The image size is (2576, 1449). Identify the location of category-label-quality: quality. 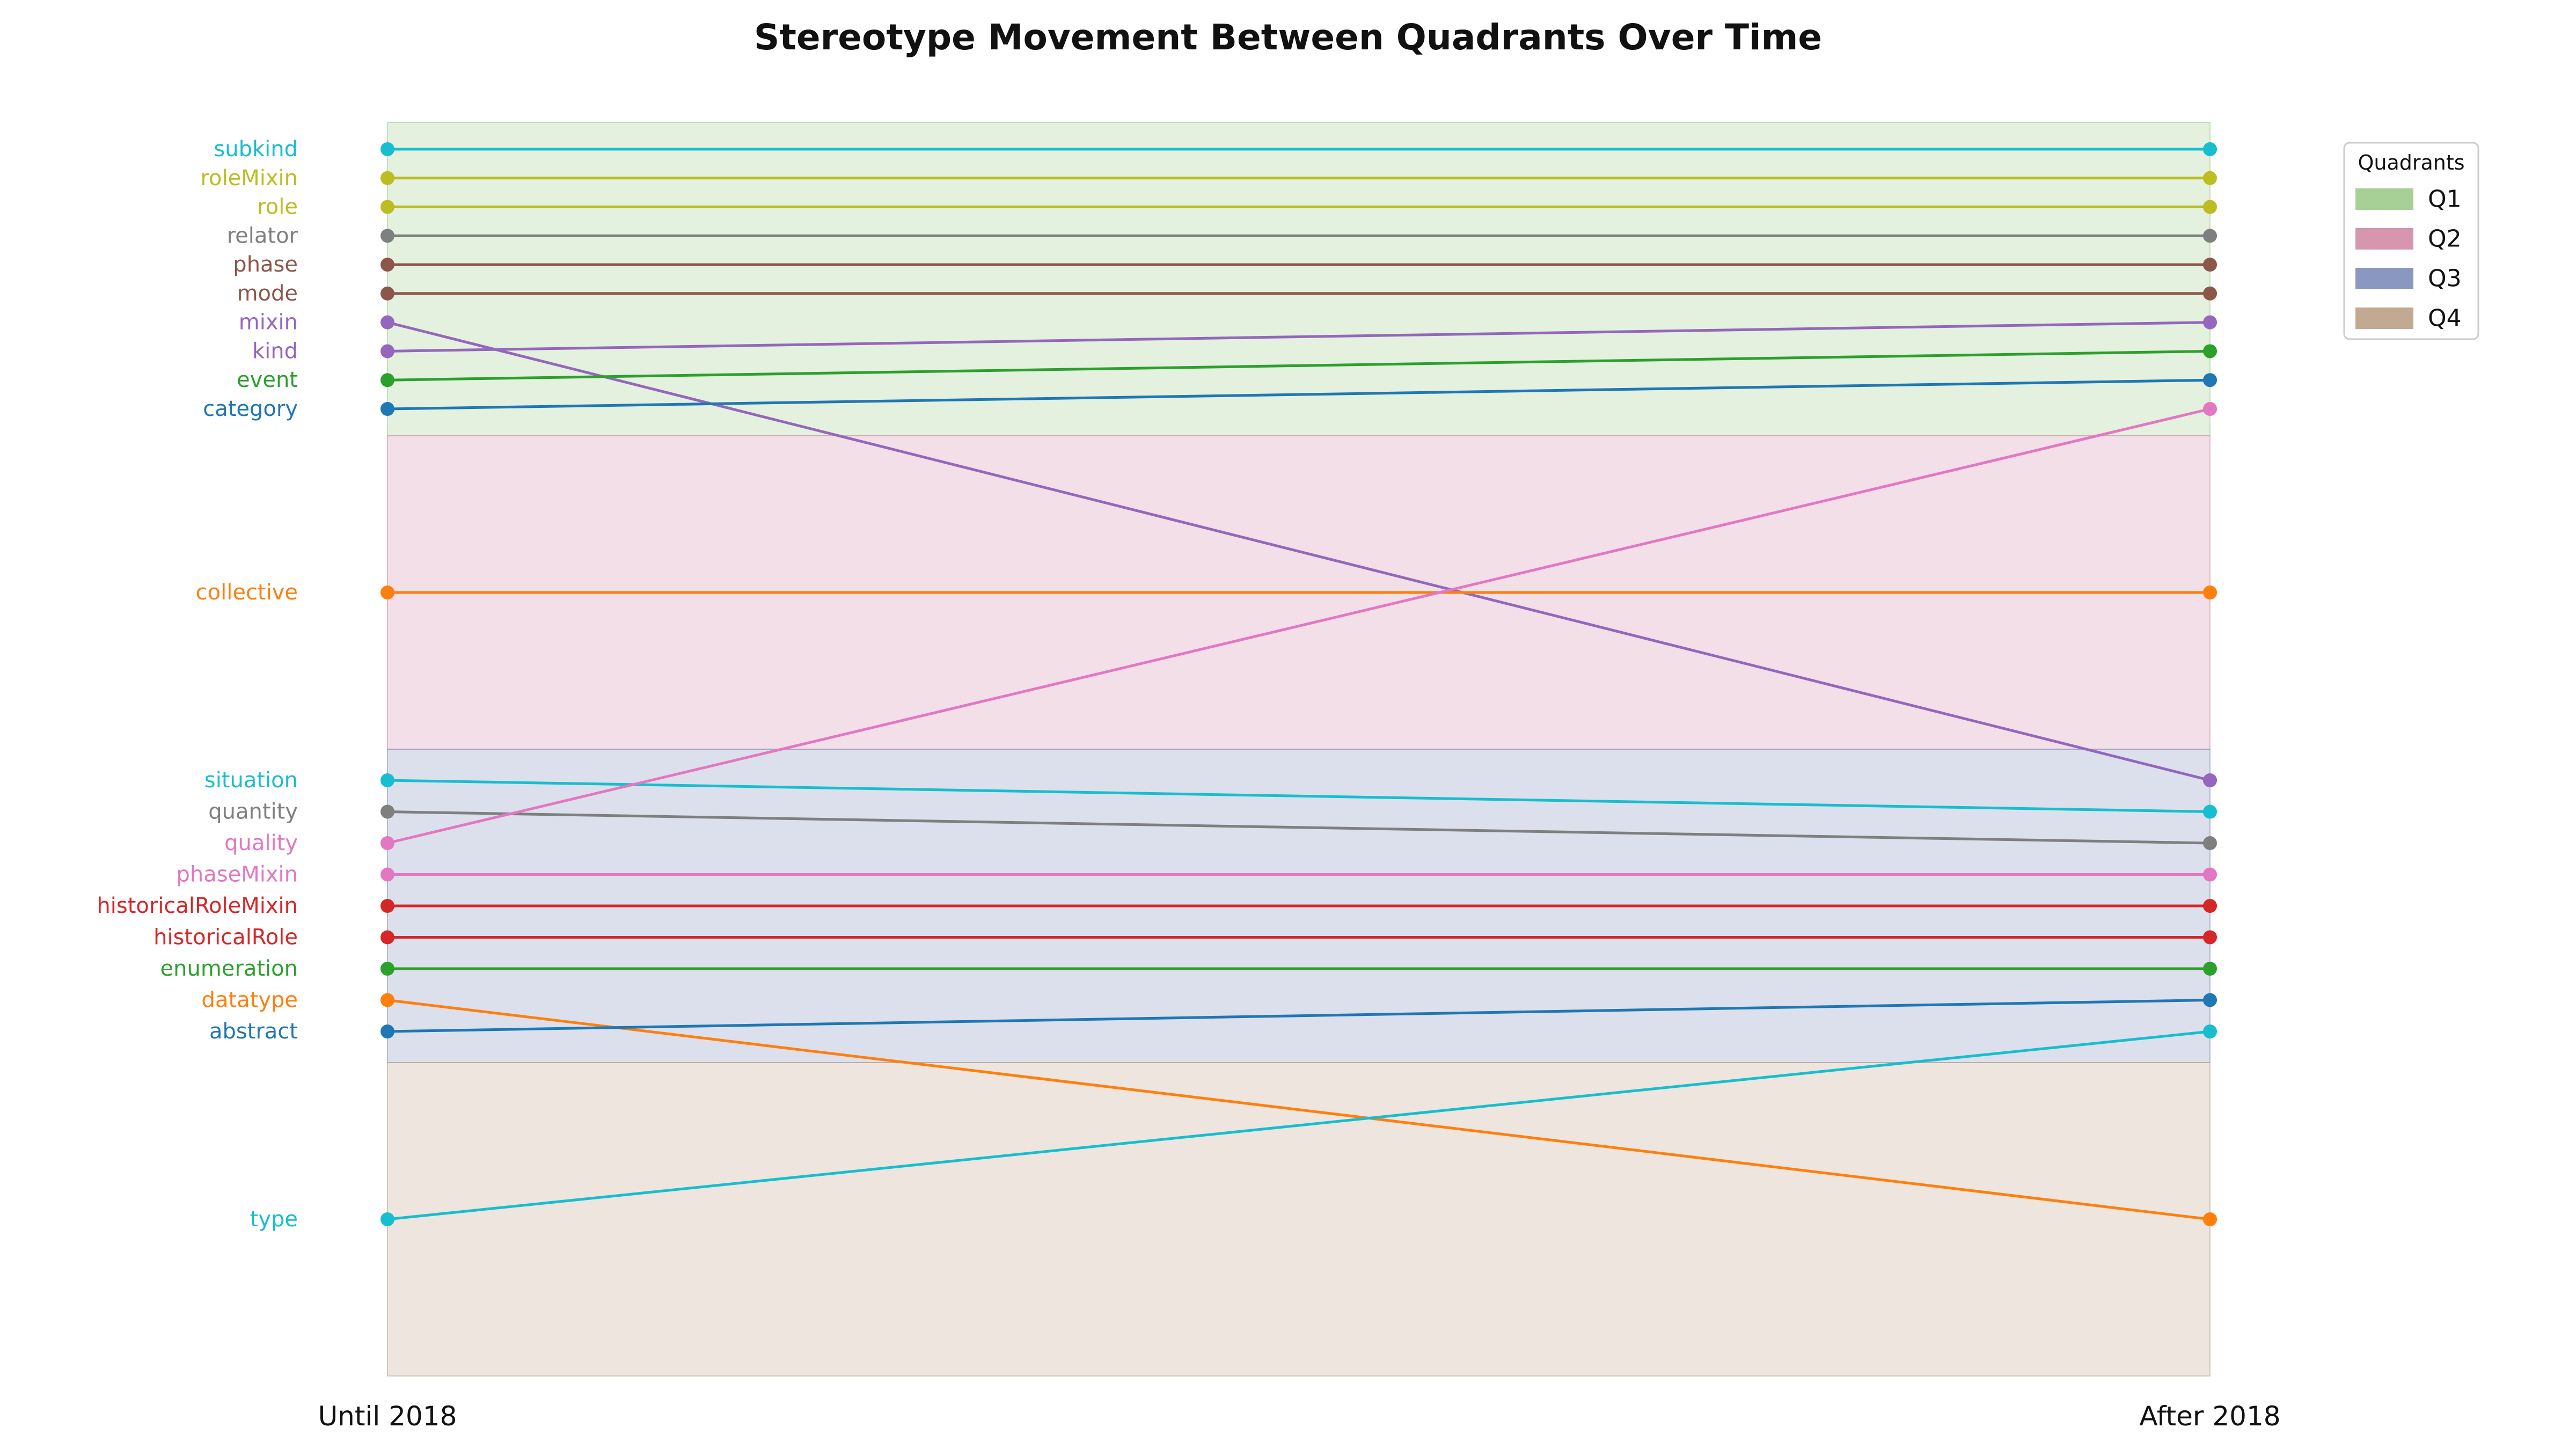
(261, 843).